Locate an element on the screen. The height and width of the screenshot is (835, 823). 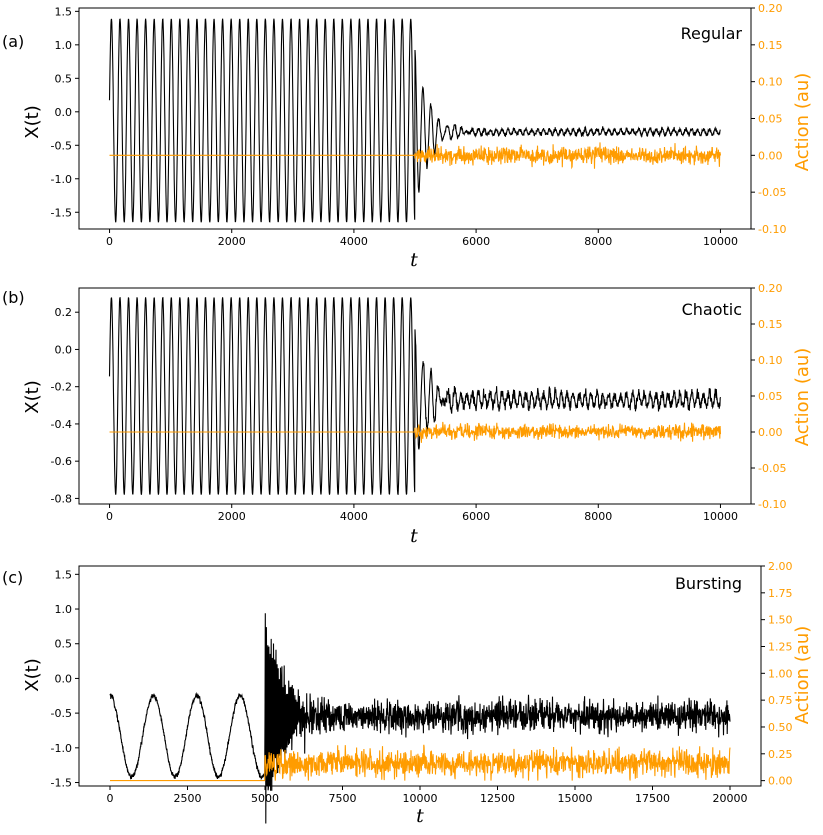
x-tick-label: 5000 is located at coordinates (265, 798).